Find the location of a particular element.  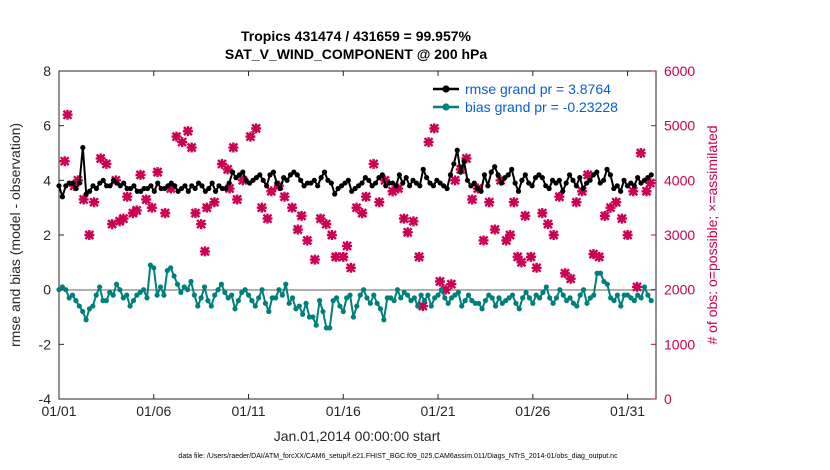

x-tick-label: 01/31 is located at coordinates (627, 411).